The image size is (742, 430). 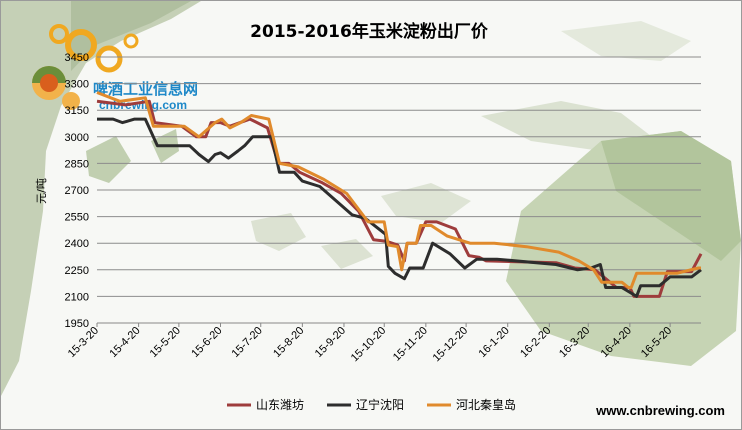 What do you see at coordinates (77, 111) in the screenshot?
I see `y-tick-label: 3150` at bounding box center [77, 111].